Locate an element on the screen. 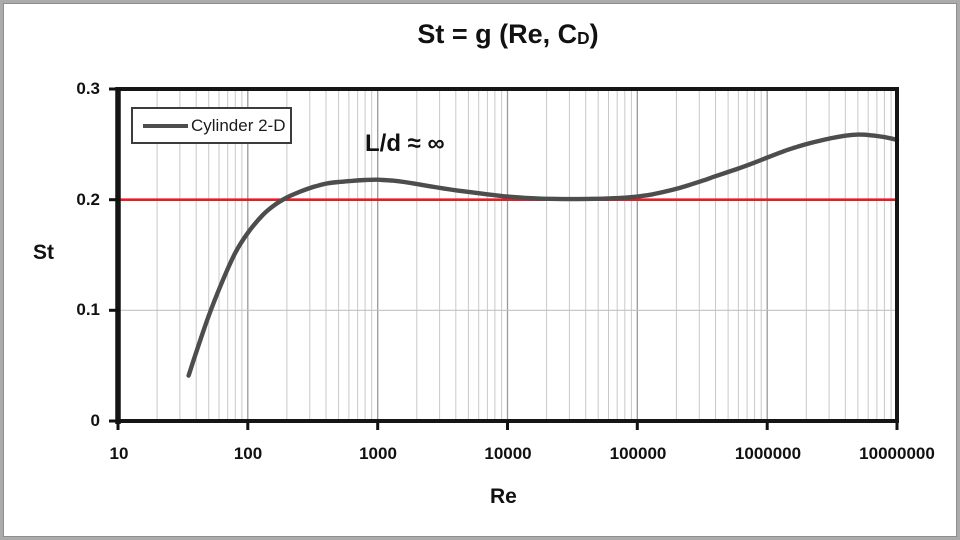 Image resolution: width=960 pixels, height=540 pixels. chart-title: St = g (Re, CD) is located at coordinates (507, 34).